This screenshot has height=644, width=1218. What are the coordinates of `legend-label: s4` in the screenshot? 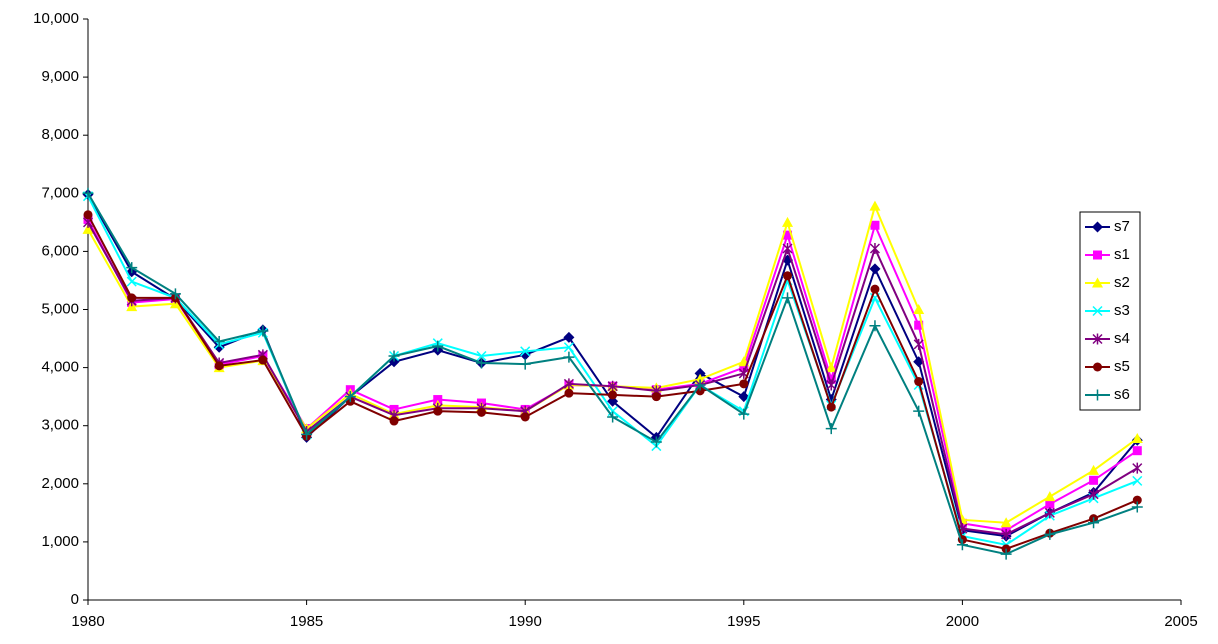 It's located at (1122, 338).